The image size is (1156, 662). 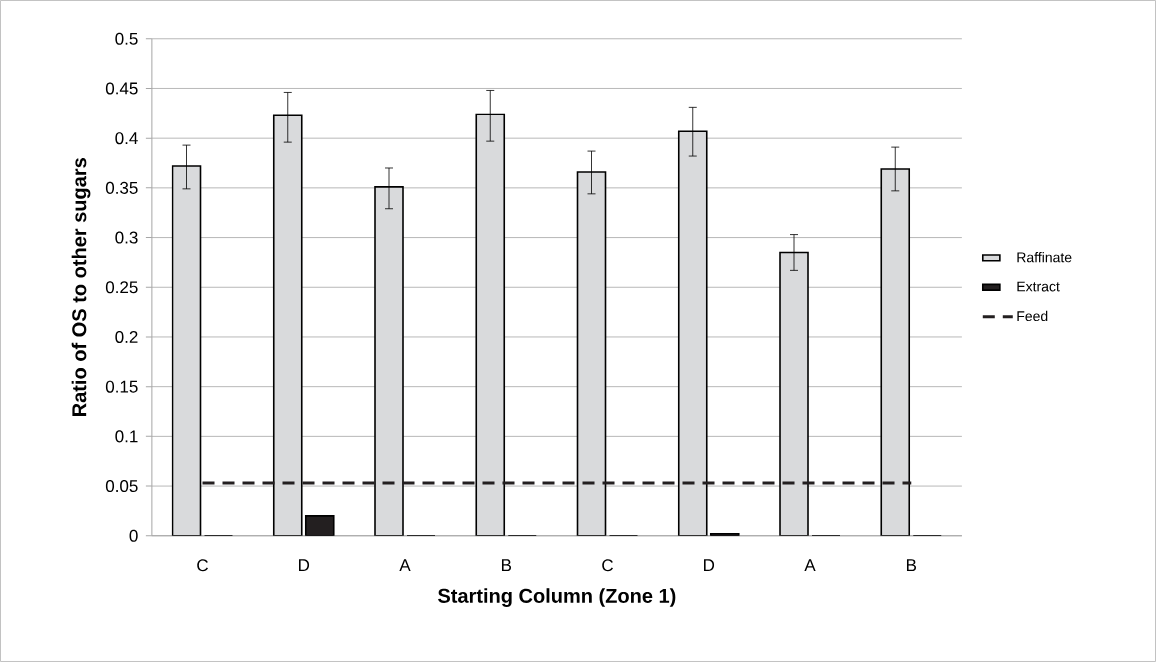 What do you see at coordinates (557, 597) in the screenshot?
I see `x-axis-title: Starting Column (Zone 1)` at bounding box center [557, 597].